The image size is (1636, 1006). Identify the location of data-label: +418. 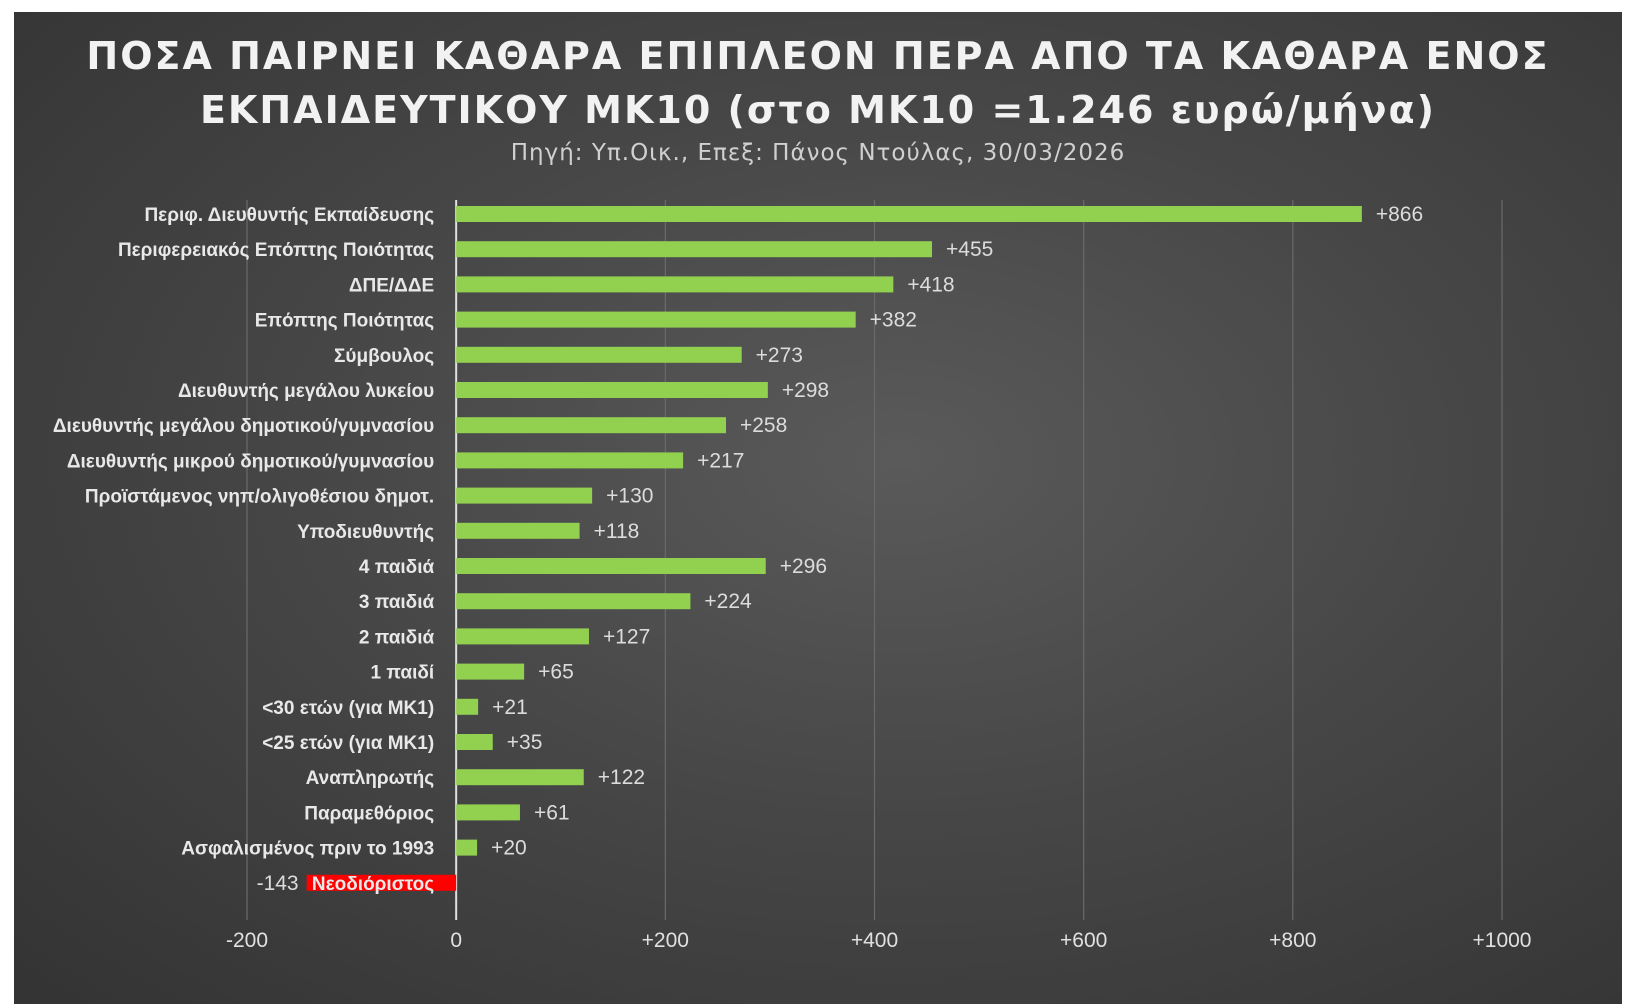
(930, 284).